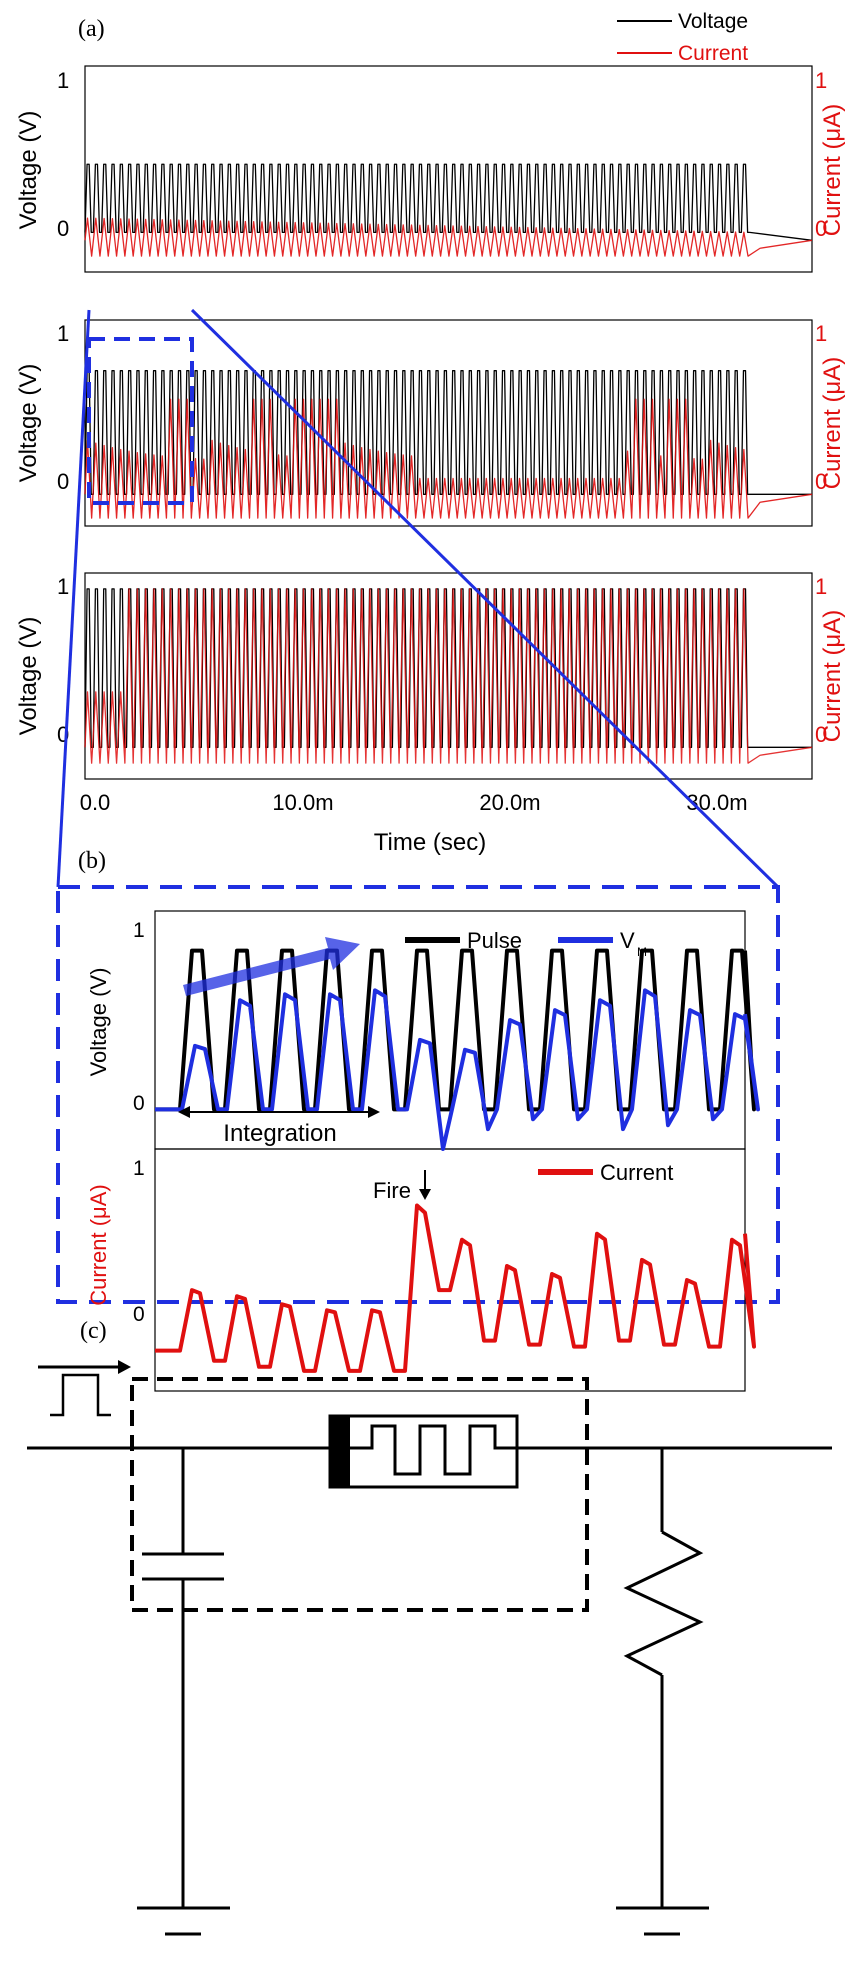  What do you see at coordinates (63, 586) in the screenshot?
I see `a-bottom-ytick-1-left: 1` at bounding box center [63, 586].